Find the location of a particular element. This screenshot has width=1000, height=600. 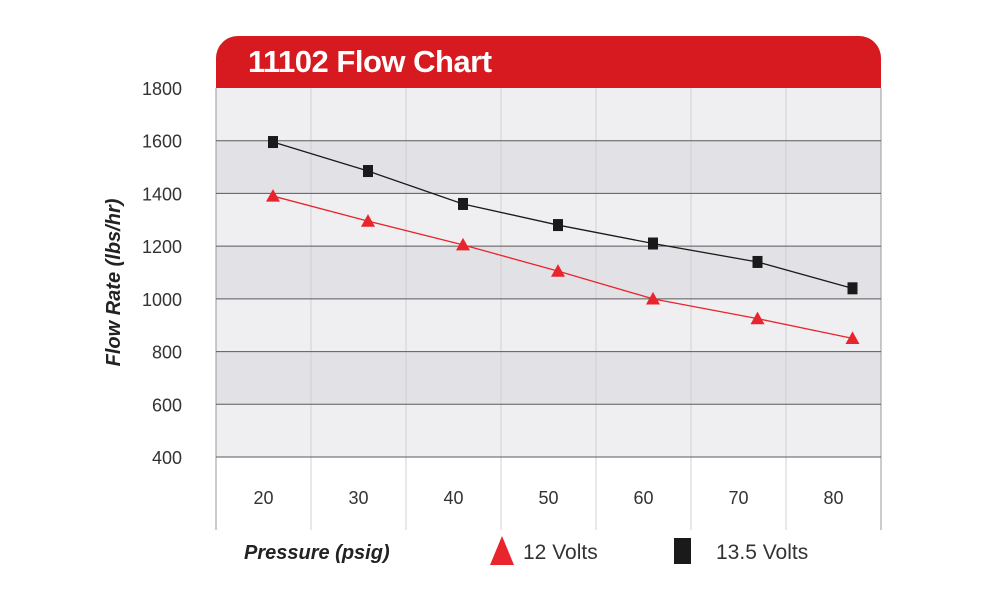

y-tick-label: 1000 is located at coordinates (162, 300).